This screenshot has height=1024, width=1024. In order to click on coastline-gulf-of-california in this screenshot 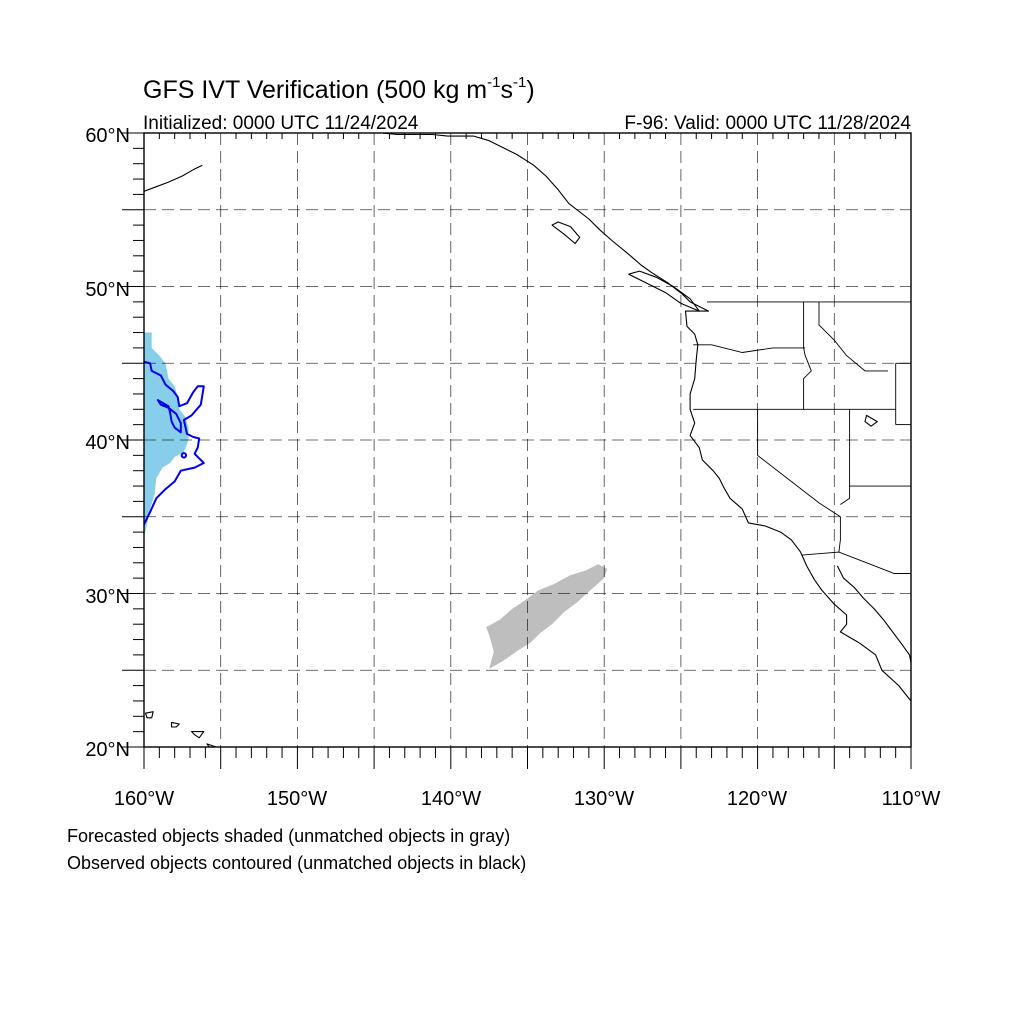, I will do `click(873, 614)`.